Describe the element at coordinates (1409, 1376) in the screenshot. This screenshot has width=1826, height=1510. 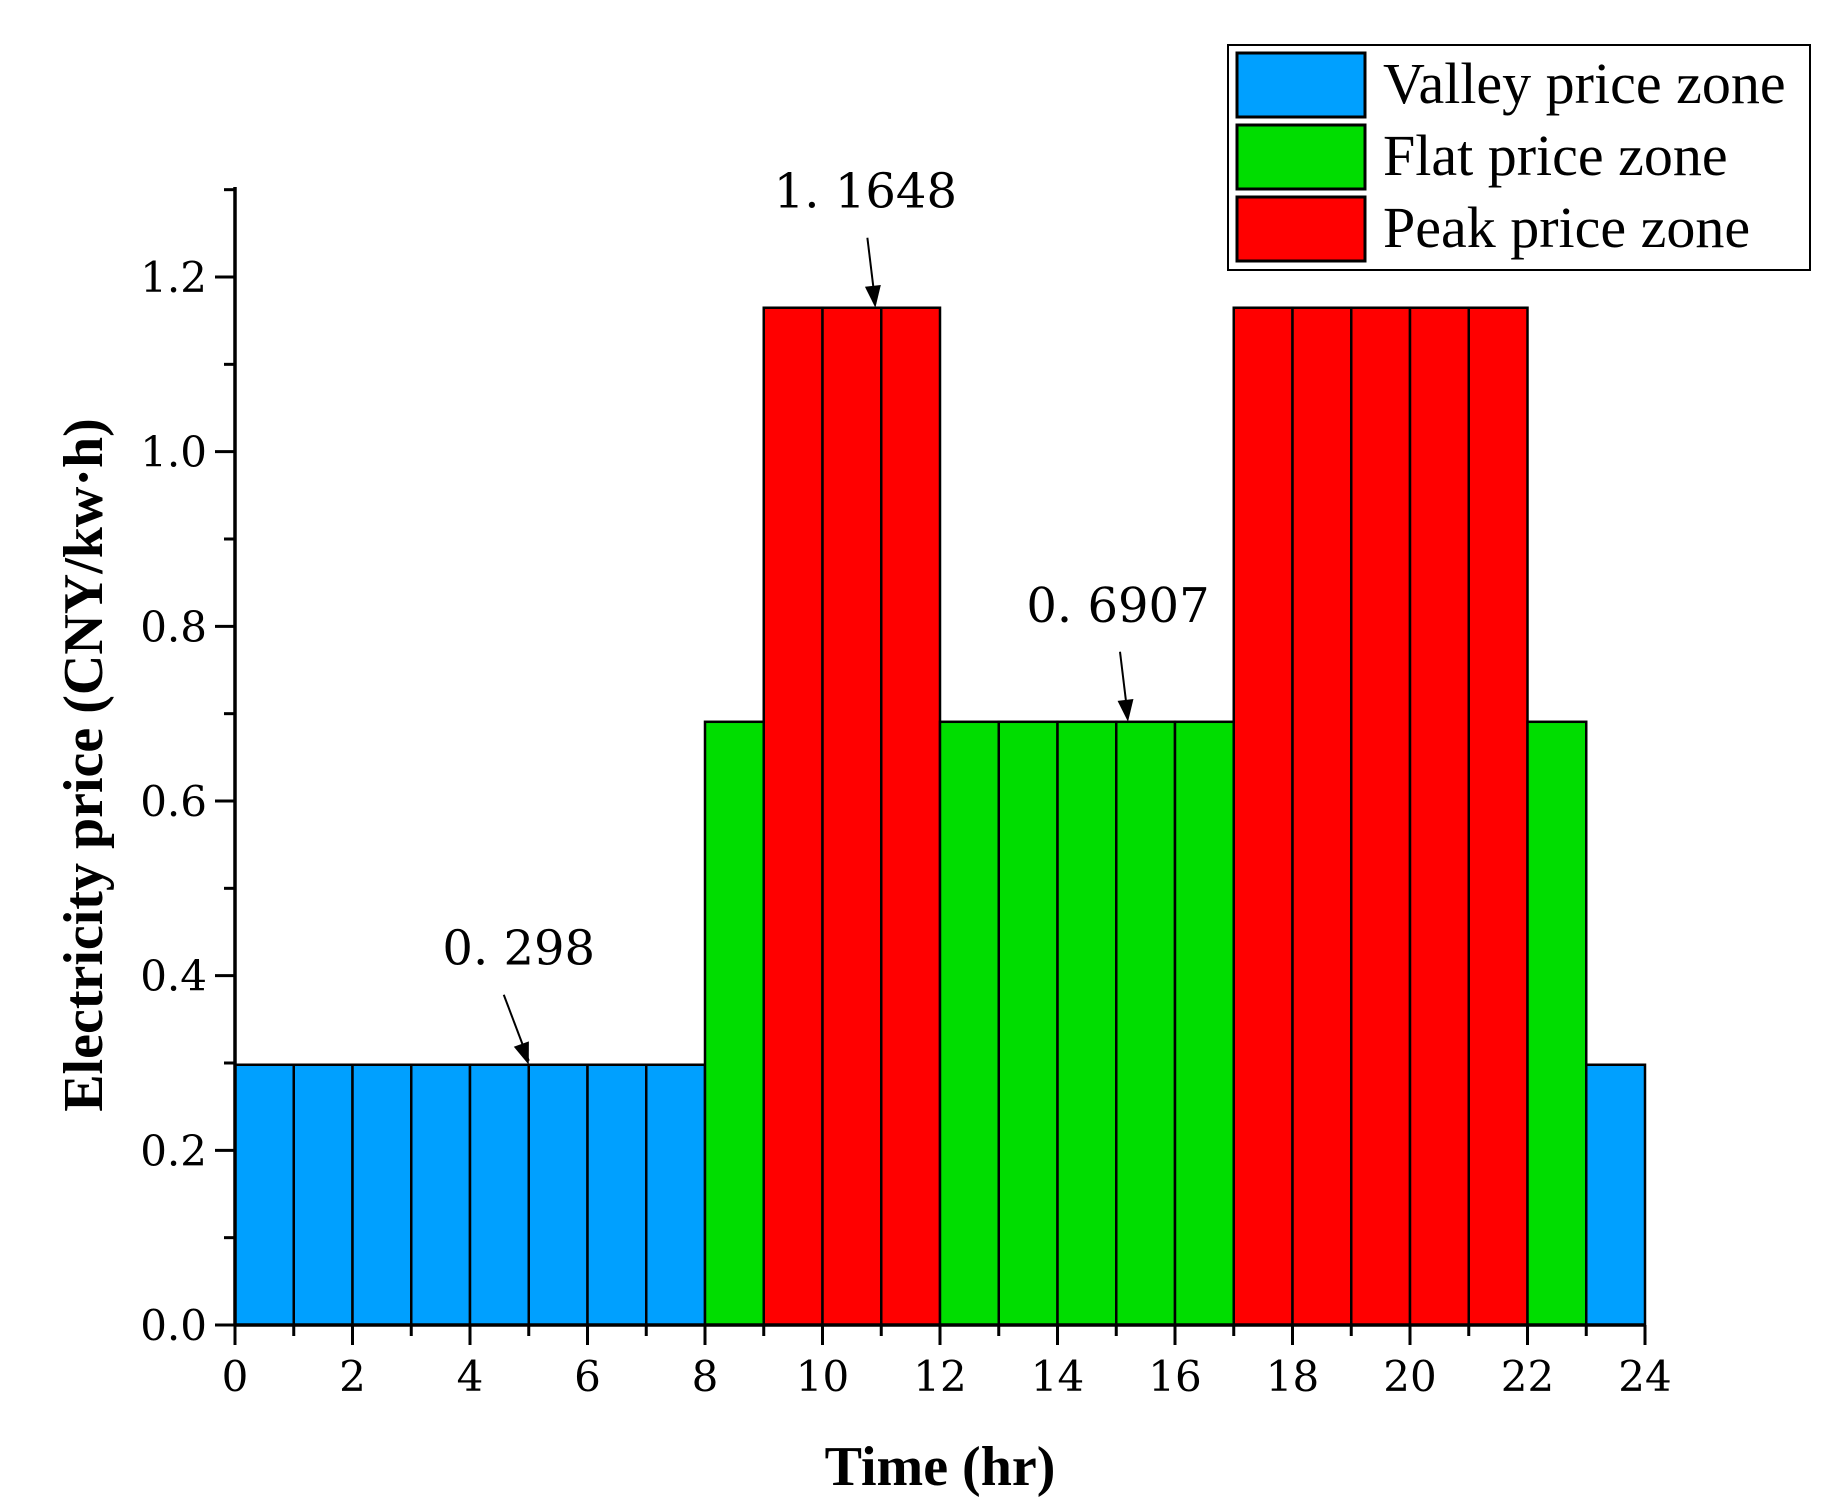
I see `x-tick-label: 20` at that location.